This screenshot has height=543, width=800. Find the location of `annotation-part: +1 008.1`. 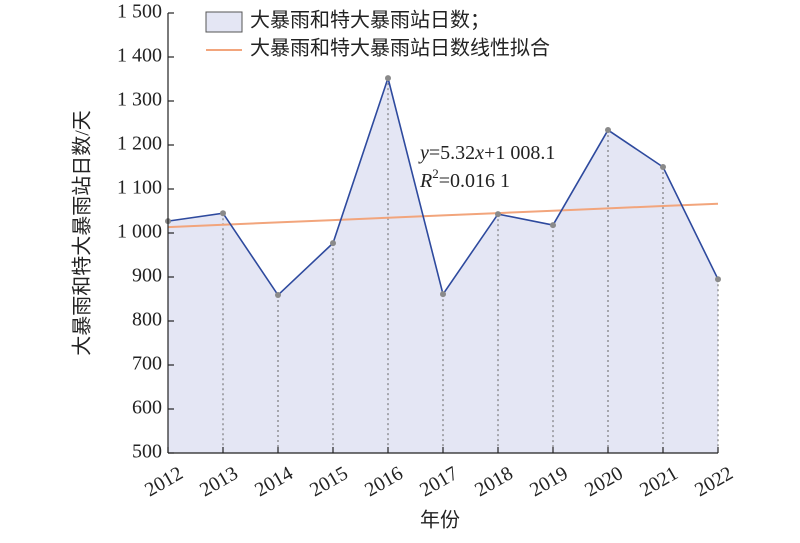

annotation-part: +1 008.1 is located at coordinates (519, 153).